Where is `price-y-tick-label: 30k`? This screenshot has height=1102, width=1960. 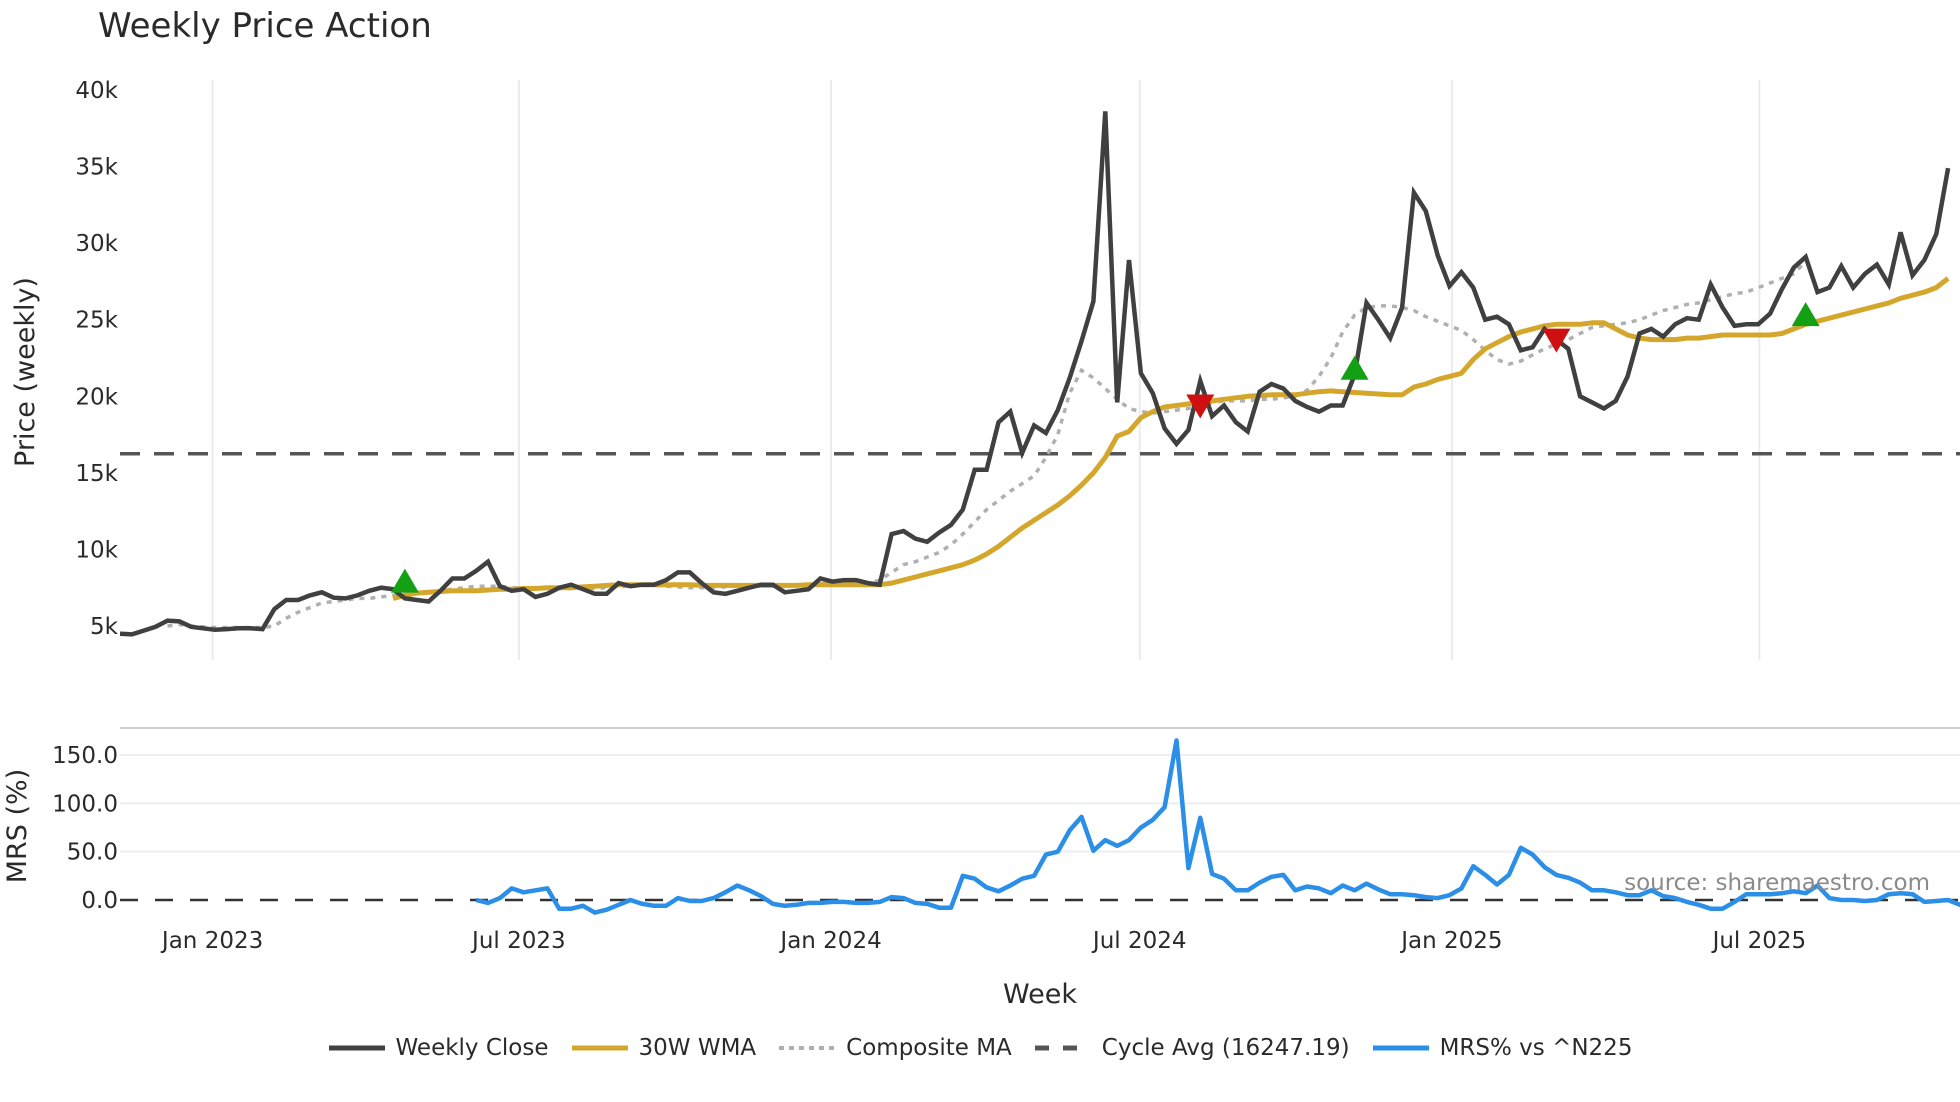 price-y-tick-label: 30k is located at coordinates (96, 244).